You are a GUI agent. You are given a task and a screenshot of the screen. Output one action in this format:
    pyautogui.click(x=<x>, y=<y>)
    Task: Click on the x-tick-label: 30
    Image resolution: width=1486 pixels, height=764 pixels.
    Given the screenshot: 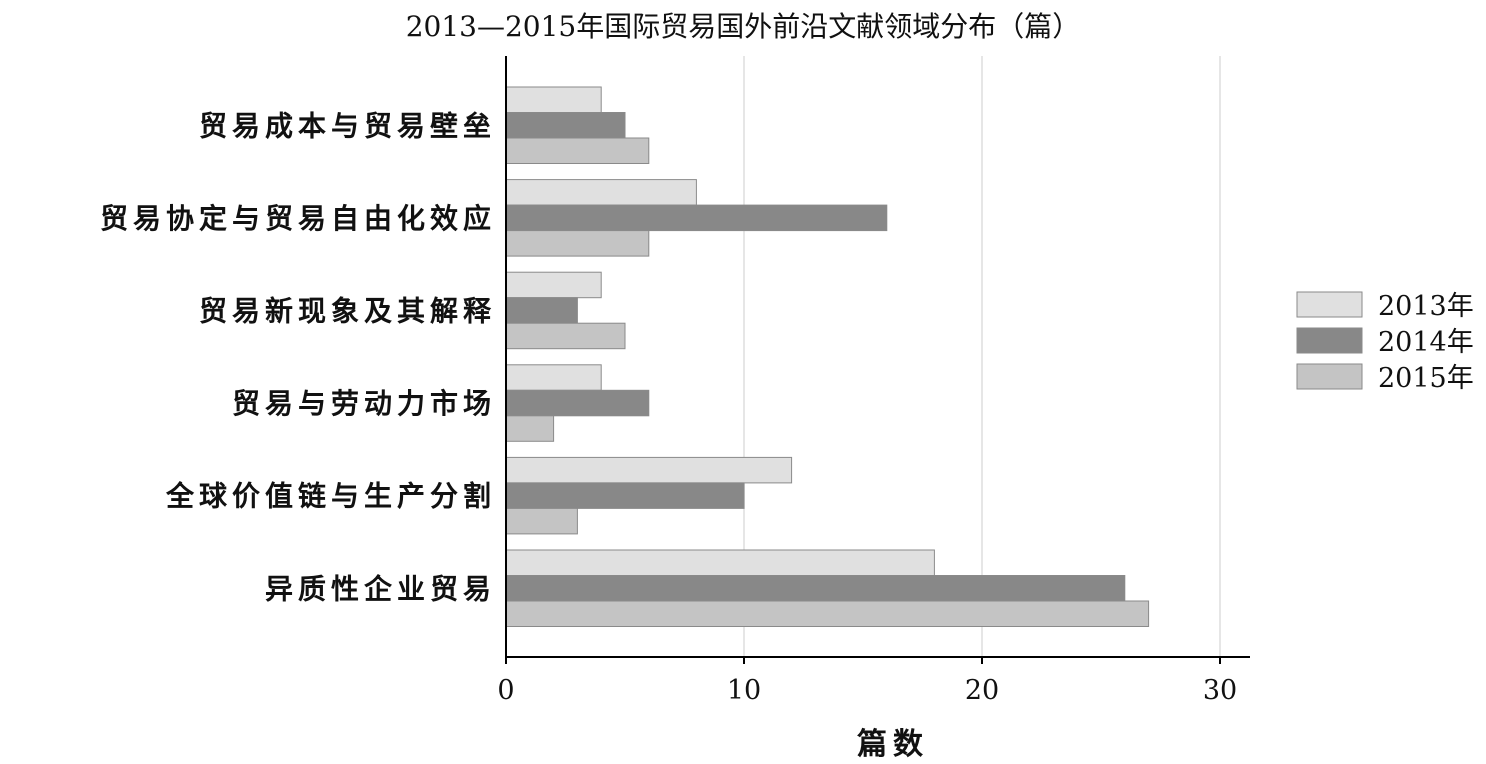 What is the action you would take?
    pyautogui.click(x=1220, y=690)
    